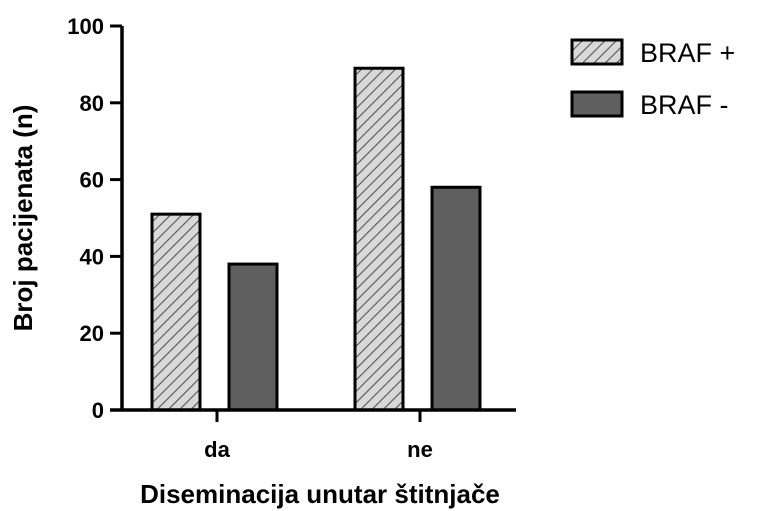 This screenshot has height=511, width=775. What do you see at coordinates (253, 337) in the screenshot?
I see `bar-da-braf-minus` at bounding box center [253, 337].